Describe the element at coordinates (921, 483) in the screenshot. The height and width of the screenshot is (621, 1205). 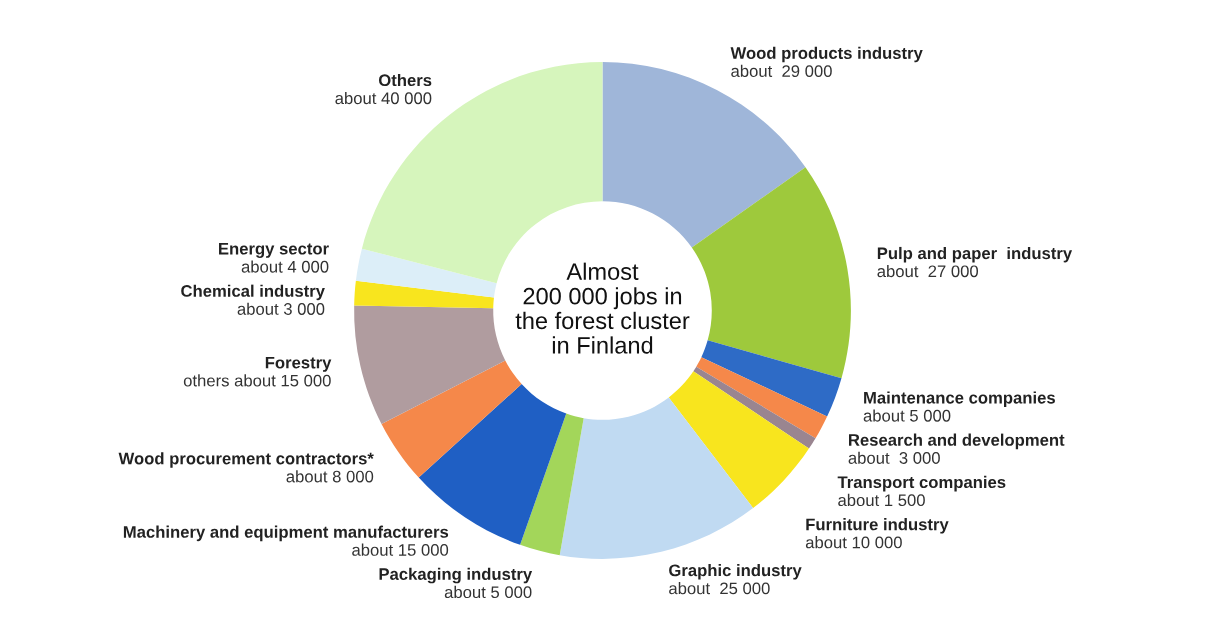
I see `slice-label: Transport companies` at that location.